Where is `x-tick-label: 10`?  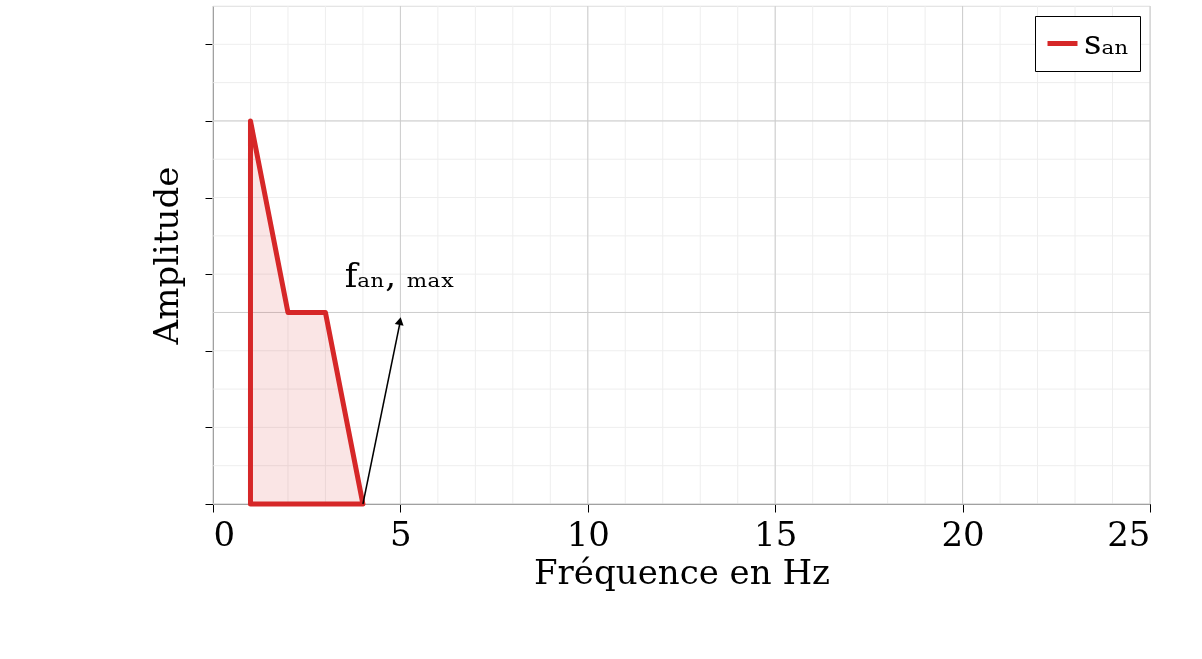
x-tick-label: 10 is located at coordinates (588, 533).